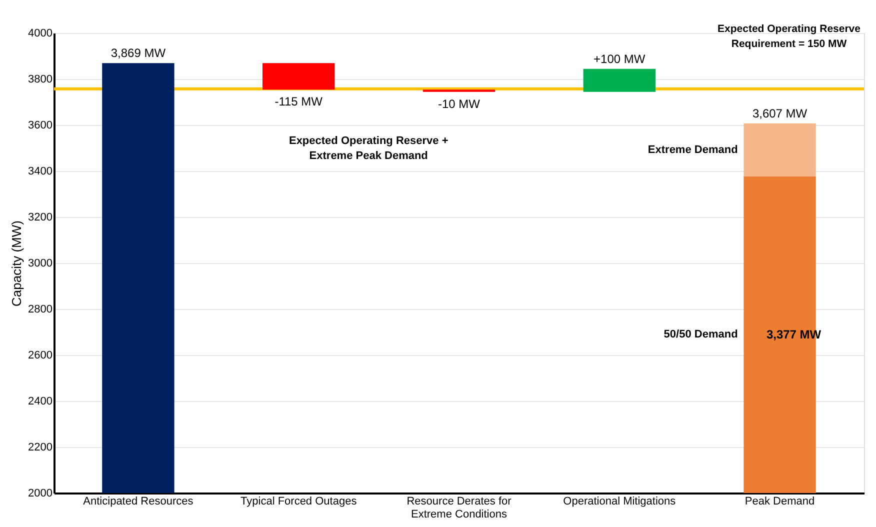 The image size is (876, 527). Describe the element at coordinates (459, 103) in the screenshot. I see `data-label: -10 MW` at that location.